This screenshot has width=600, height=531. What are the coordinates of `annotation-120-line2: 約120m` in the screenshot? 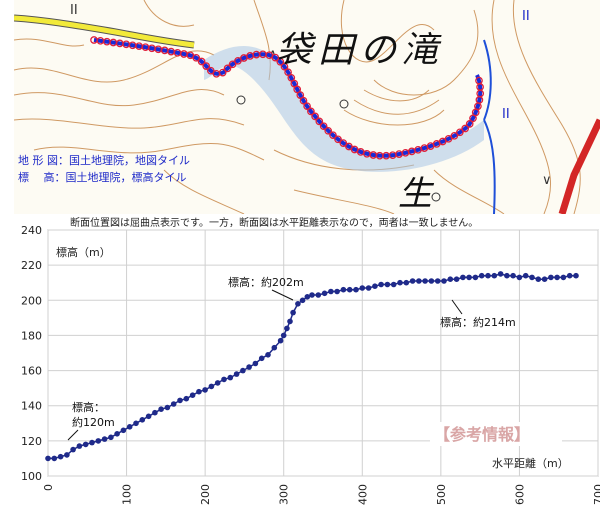 It's located at (93, 422).